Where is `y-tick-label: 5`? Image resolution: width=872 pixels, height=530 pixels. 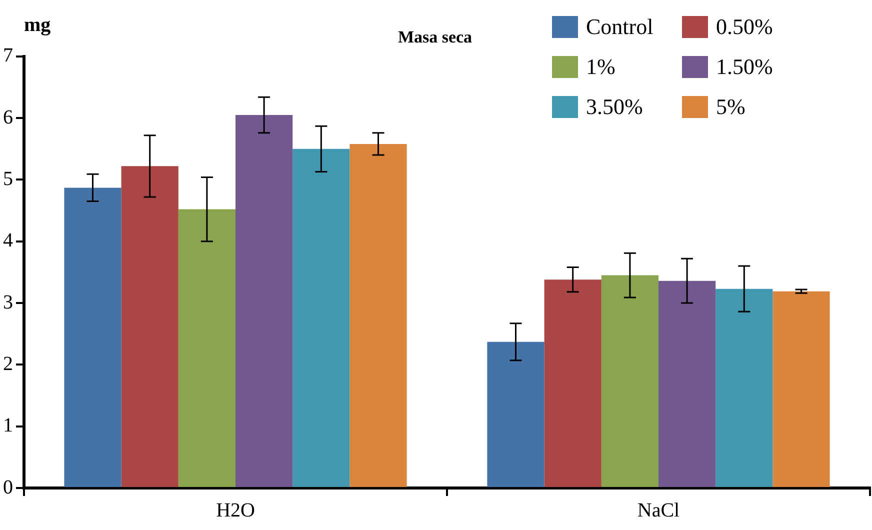 y-tick-label: 5 is located at coordinates (8, 179).